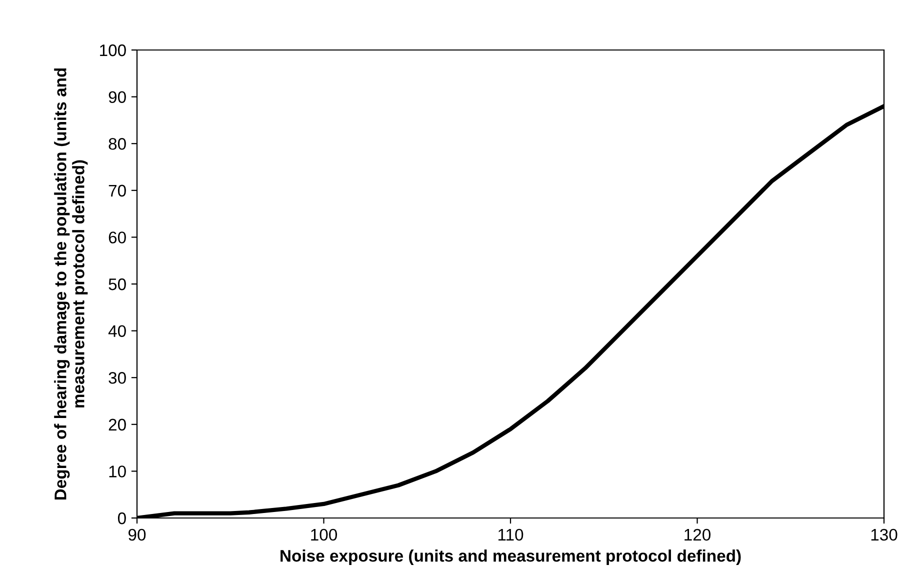  Describe the element at coordinates (510, 558) in the screenshot. I see `x-axis-title: Noise exposure (units and measurement protocol defined)` at that location.